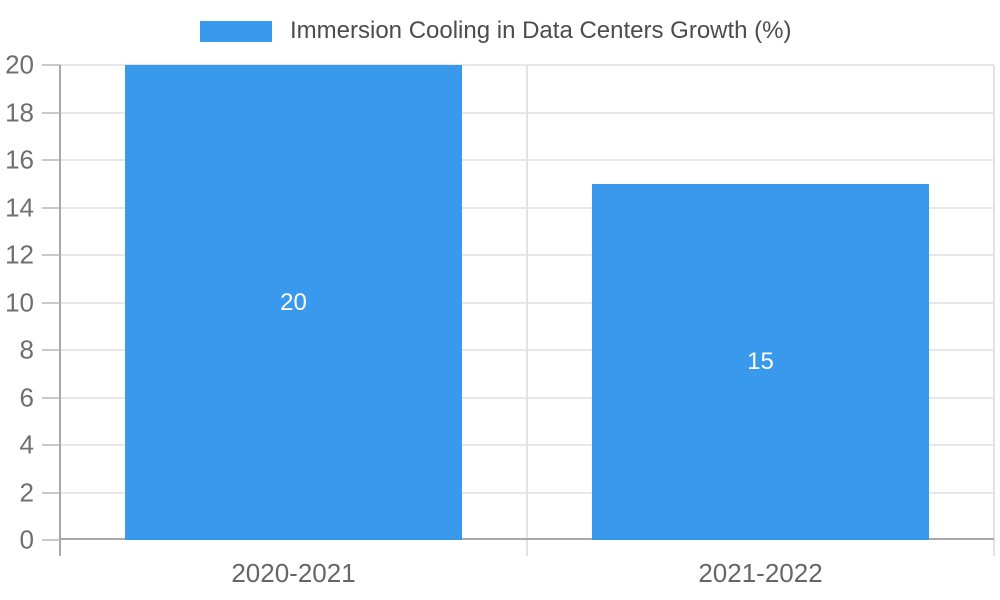 The height and width of the screenshot is (600, 1000). What do you see at coordinates (60, 310) in the screenshot?
I see `y-axis-line` at bounding box center [60, 310].